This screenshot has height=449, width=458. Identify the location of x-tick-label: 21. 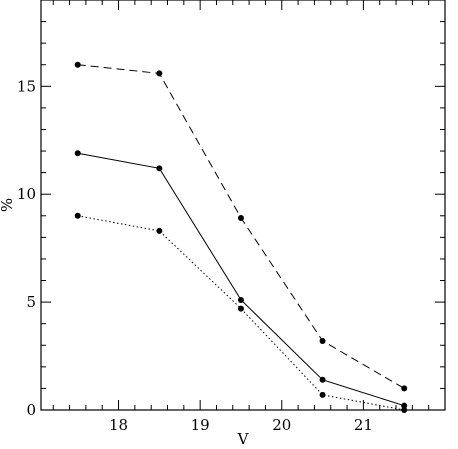
(363, 425).